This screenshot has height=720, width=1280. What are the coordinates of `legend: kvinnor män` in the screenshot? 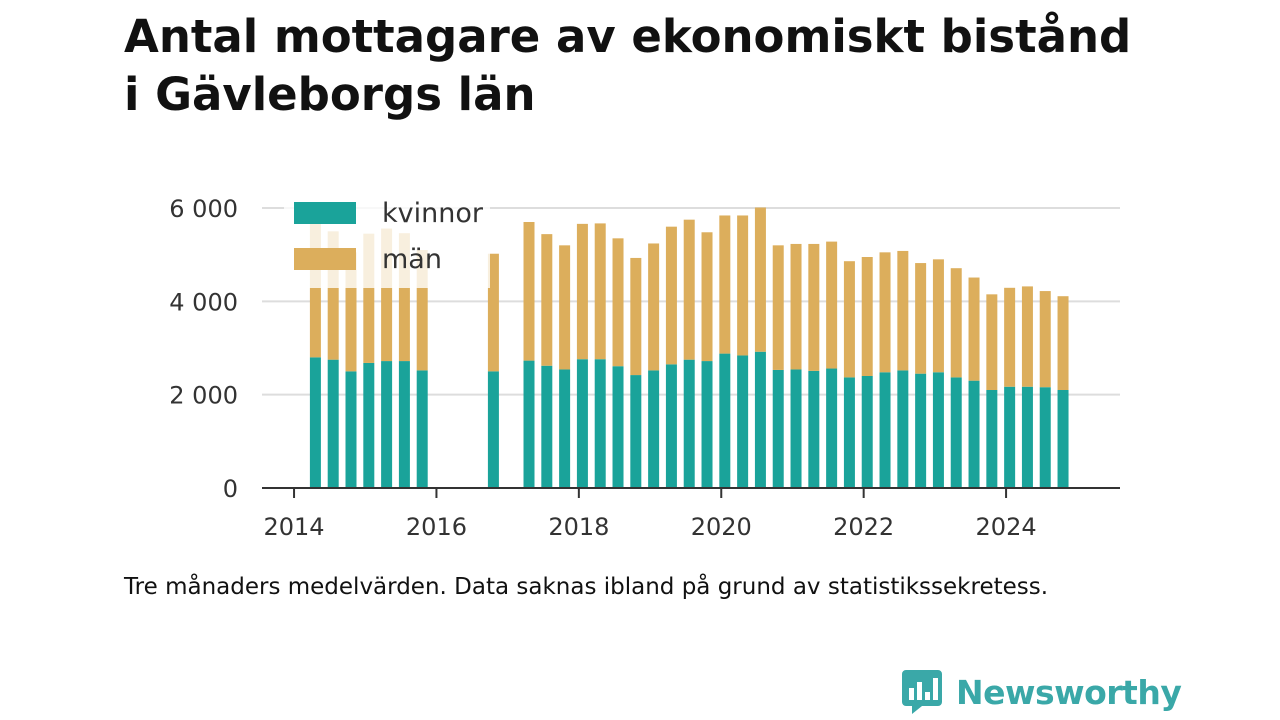 It's located at (387, 242).